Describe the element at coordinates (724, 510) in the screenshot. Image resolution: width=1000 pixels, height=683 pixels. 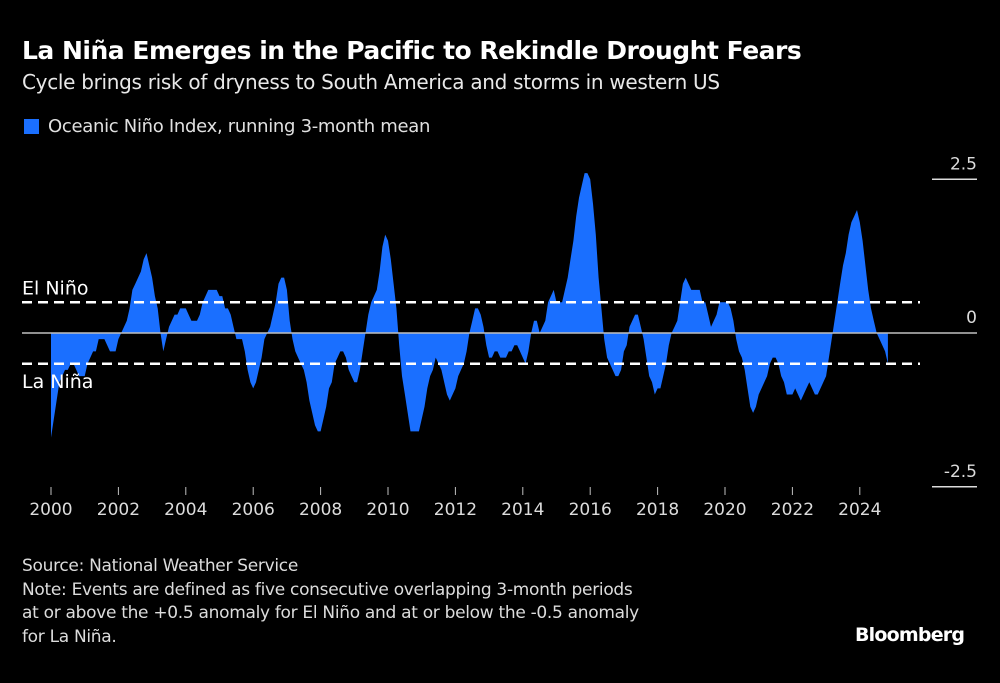
I see `x-tick-label: 2020` at that location.